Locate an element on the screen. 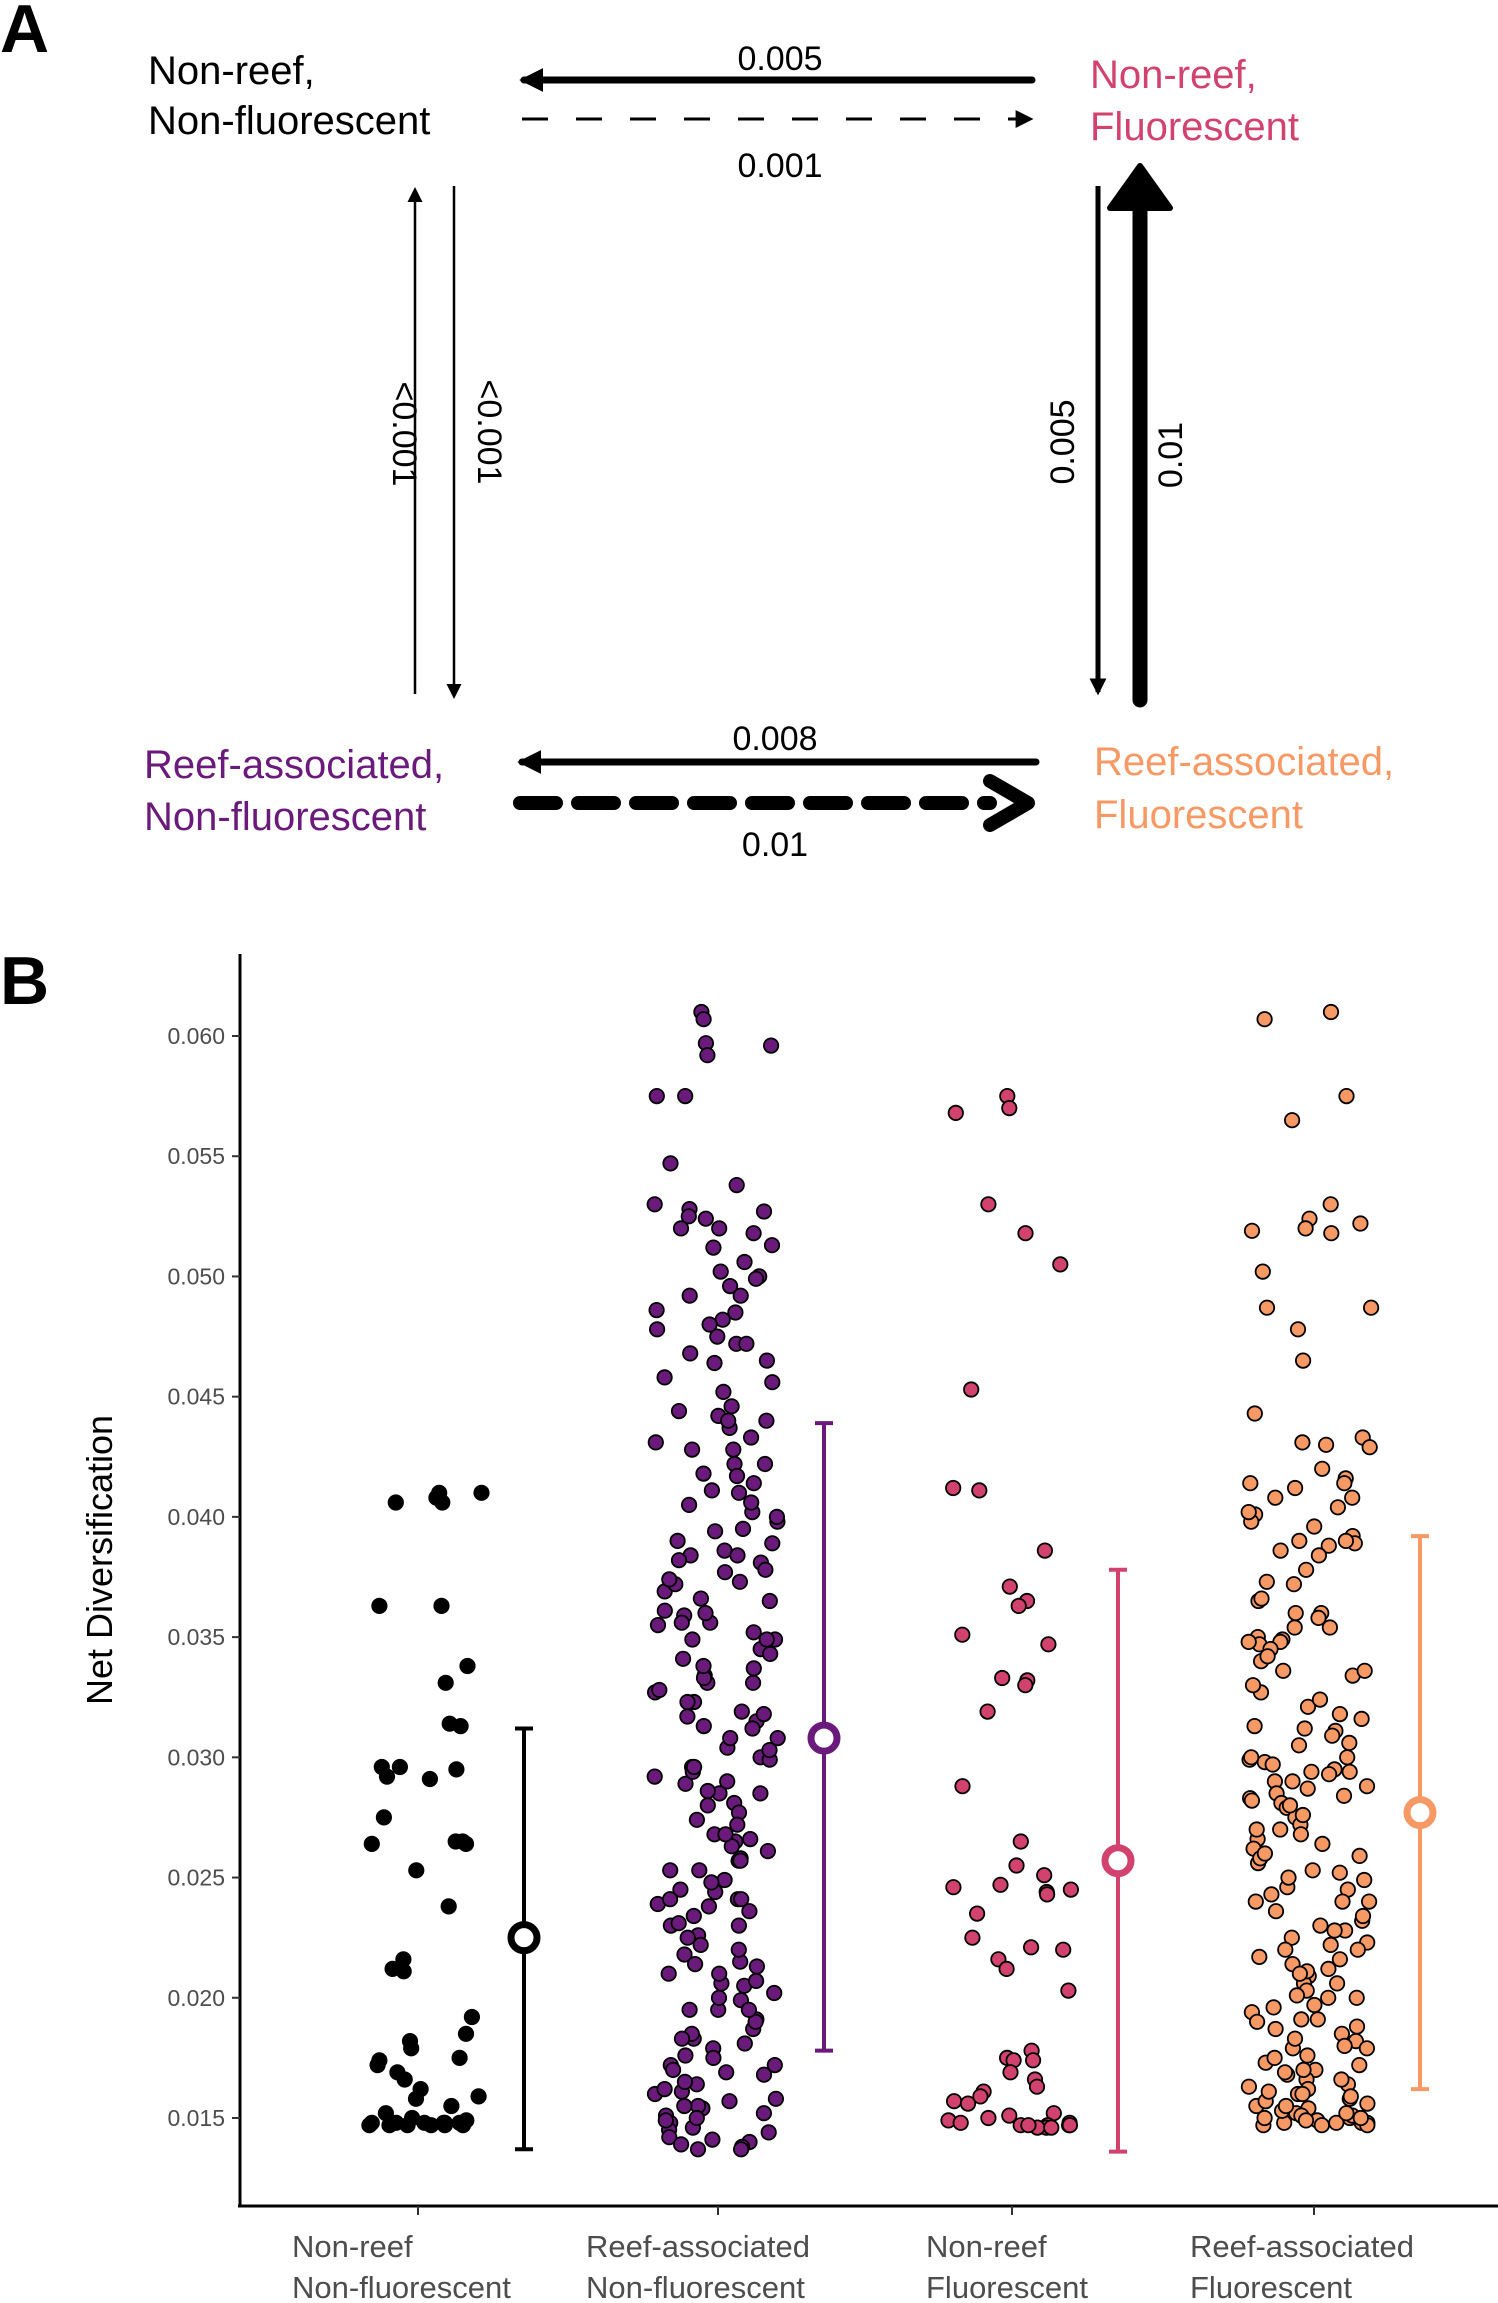 The height and width of the screenshot is (2303, 1498). rate-ranf-to-raf: 0.01 is located at coordinates (775, 845).